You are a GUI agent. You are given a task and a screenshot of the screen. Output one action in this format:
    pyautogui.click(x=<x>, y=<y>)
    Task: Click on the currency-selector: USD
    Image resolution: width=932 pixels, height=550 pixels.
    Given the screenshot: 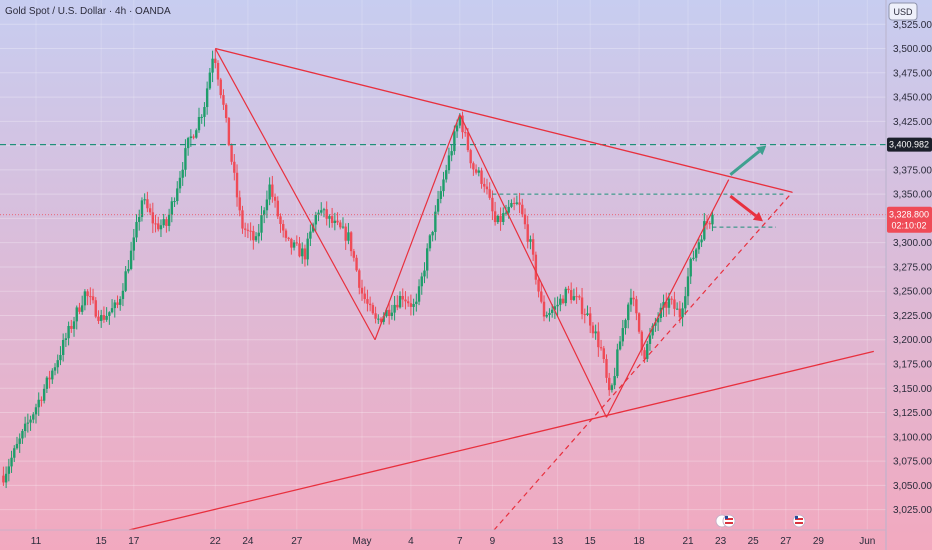 What is the action you would take?
    pyautogui.click(x=903, y=11)
    